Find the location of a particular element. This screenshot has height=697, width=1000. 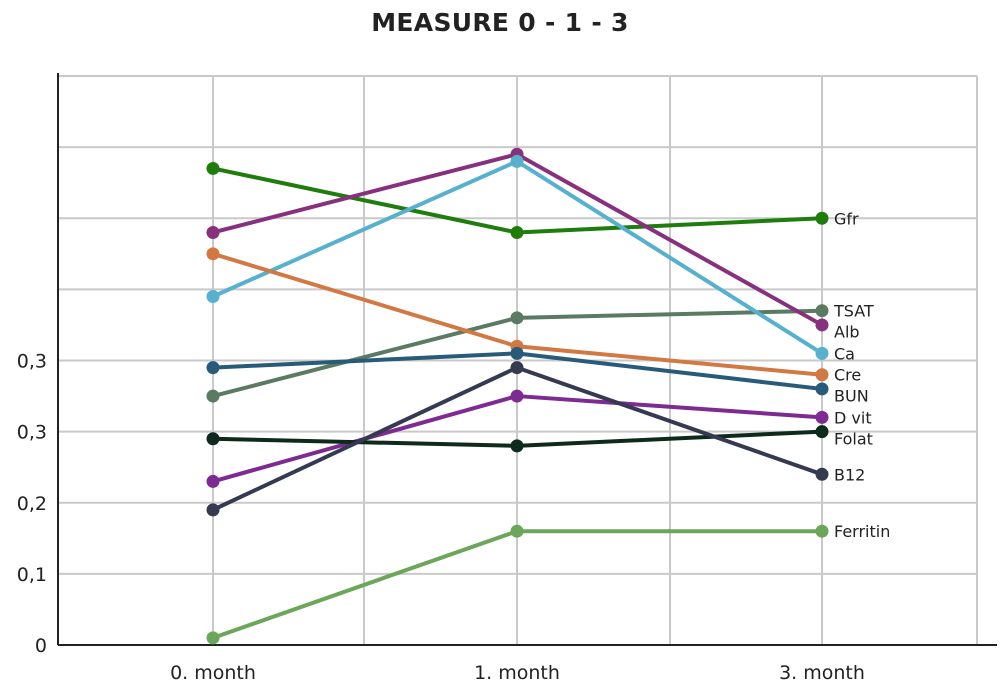

series-label: B12 is located at coordinates (849, 474).